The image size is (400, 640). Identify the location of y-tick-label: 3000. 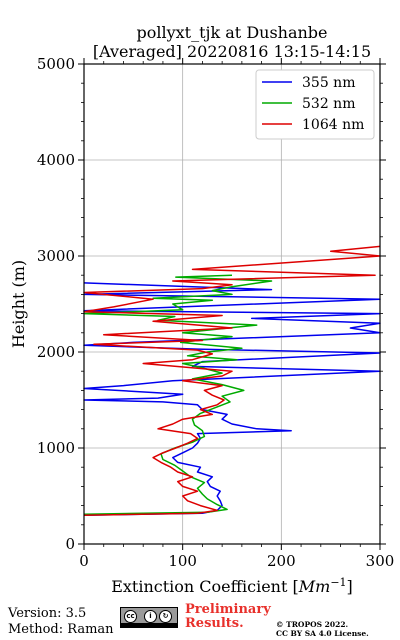
(56, 256).